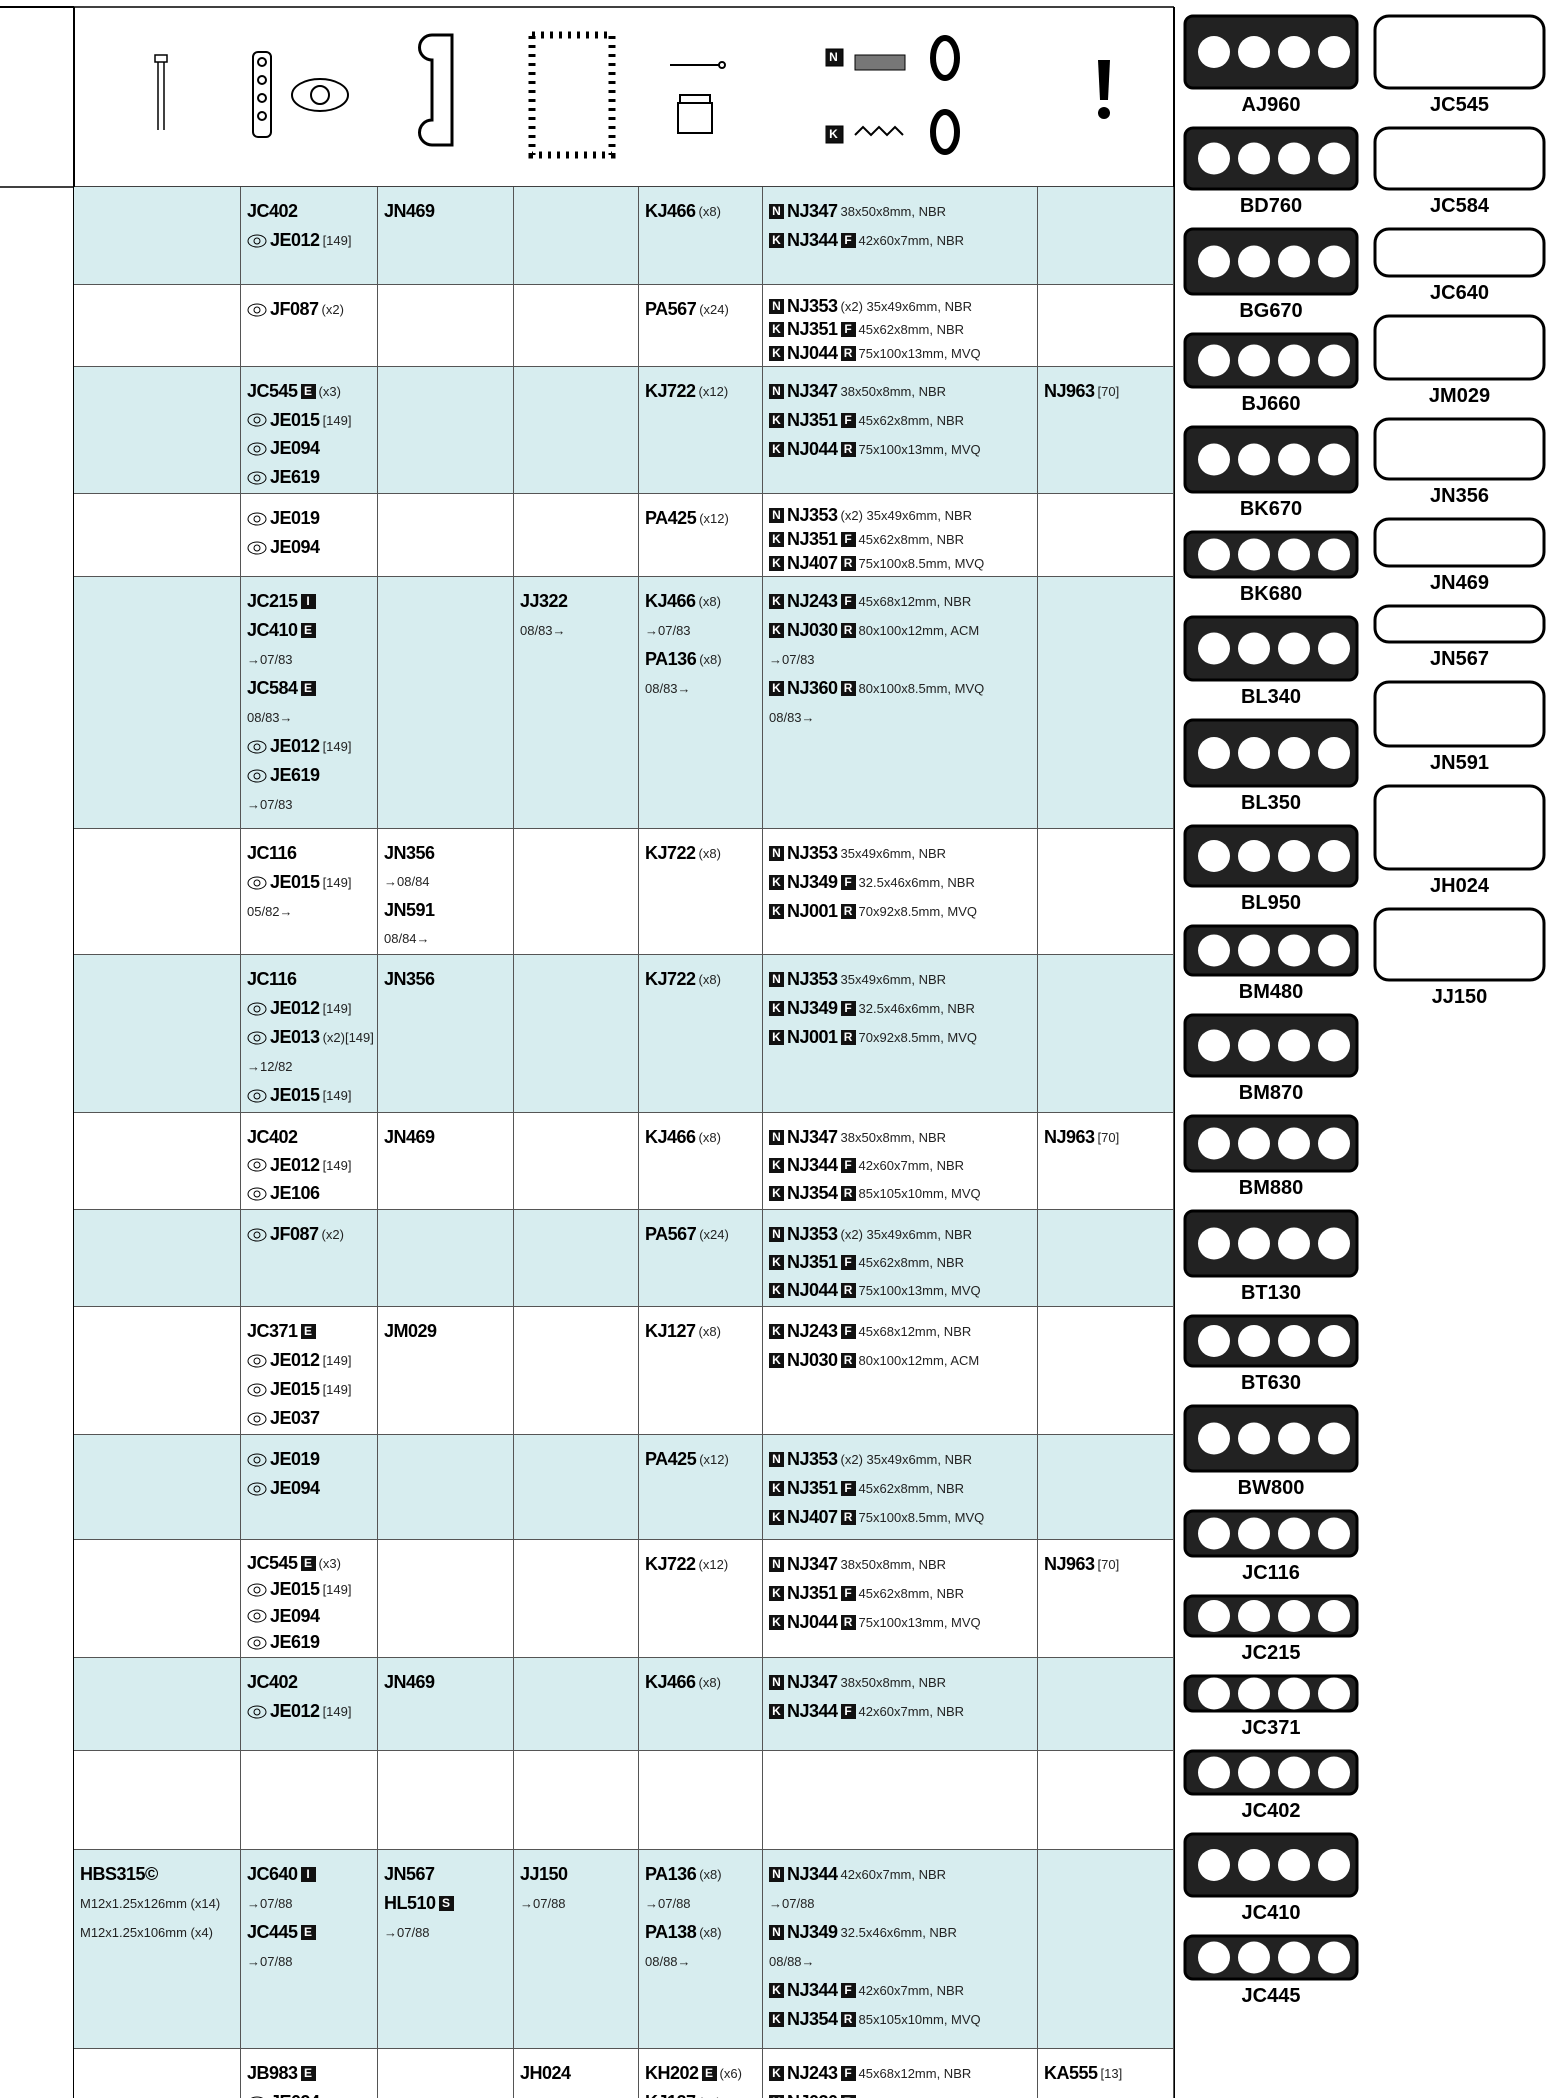  What do you see at coordinates (409, 979) in the screenshot?
I see `part-code: JN356` at bounding box center [409, 979].